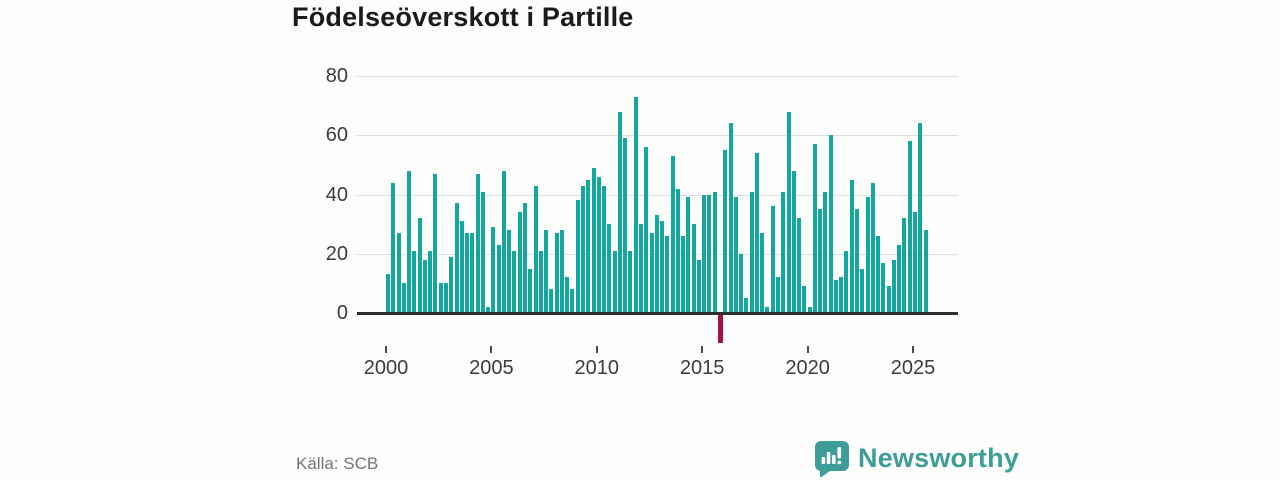 This screenshot has width=1280, height=480. Describe the element at coordinates (337, 463) in the screenshot. I see `source-label: Källa: SCB` at that location.